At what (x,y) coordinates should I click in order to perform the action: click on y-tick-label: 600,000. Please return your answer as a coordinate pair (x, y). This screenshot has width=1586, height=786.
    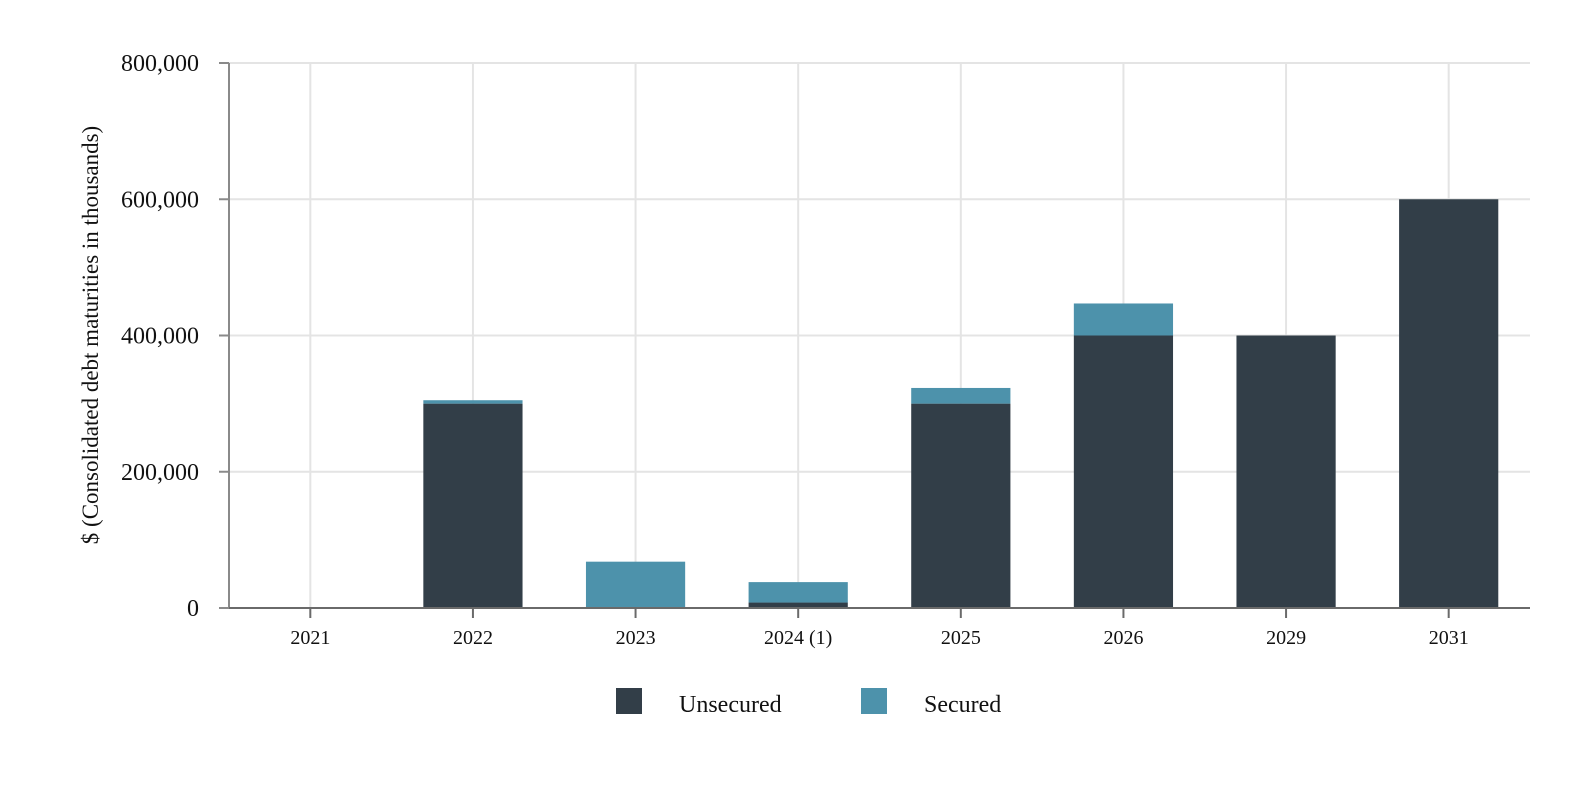
    Looking at the image, I should click on (160, 200).